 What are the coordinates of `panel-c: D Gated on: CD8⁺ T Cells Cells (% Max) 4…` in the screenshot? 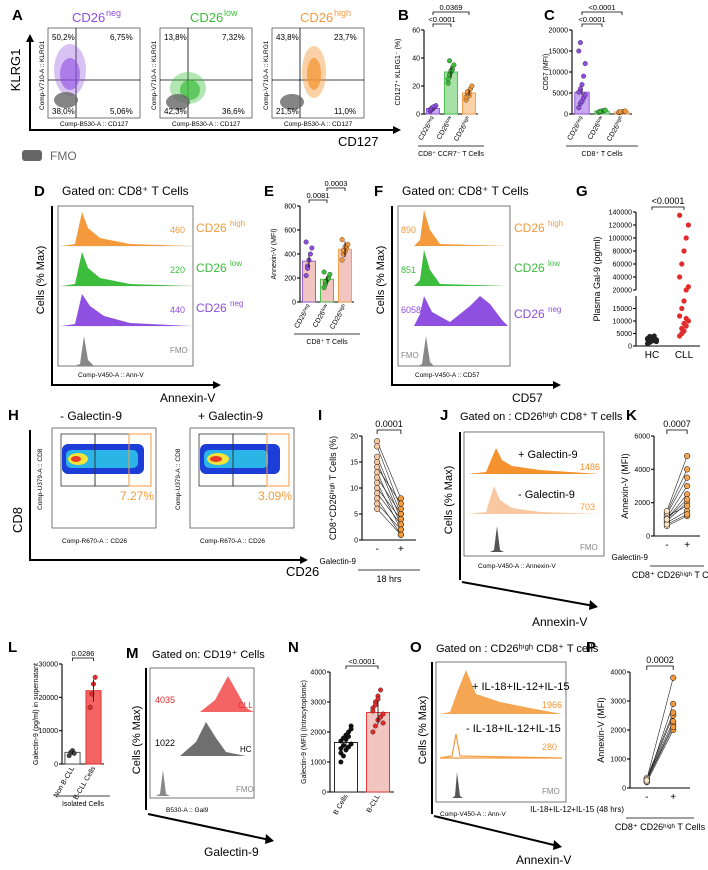 It's located at (139, 294).